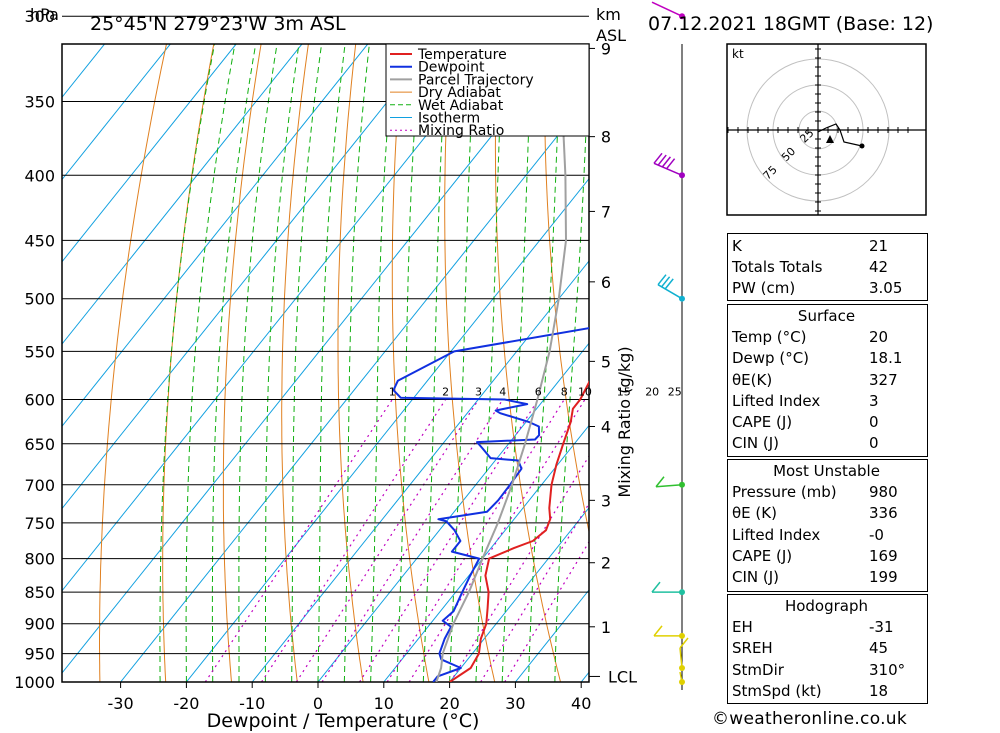 Image resolution: width=1000 pixels, height=733 pixels. What do you see at coordinates (754, 513) in the screenshot?
I see `mu-thetae-label: θE (K)` at bounding box center [754, 513].